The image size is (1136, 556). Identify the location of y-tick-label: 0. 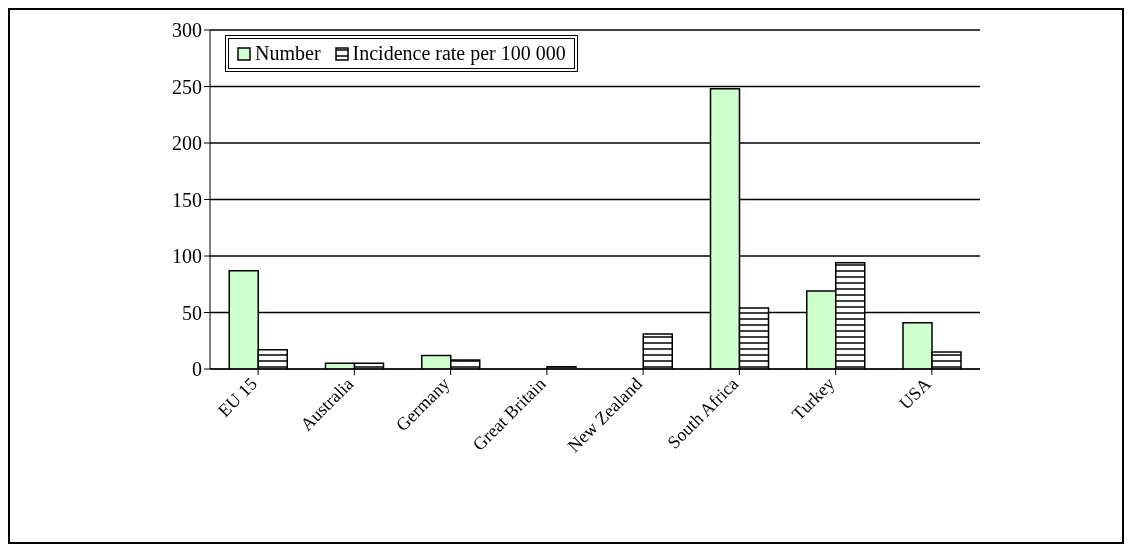
(197, 369).